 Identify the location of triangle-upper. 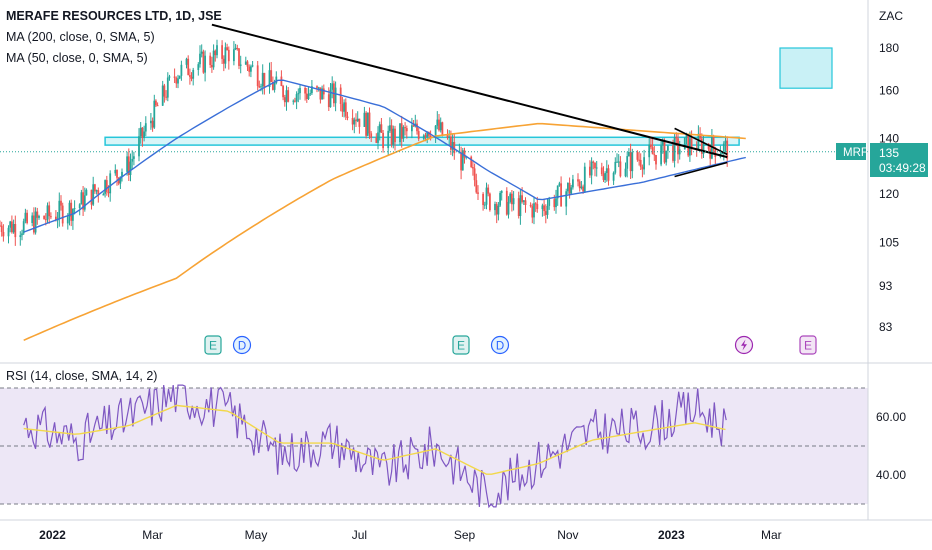
(701, 141).